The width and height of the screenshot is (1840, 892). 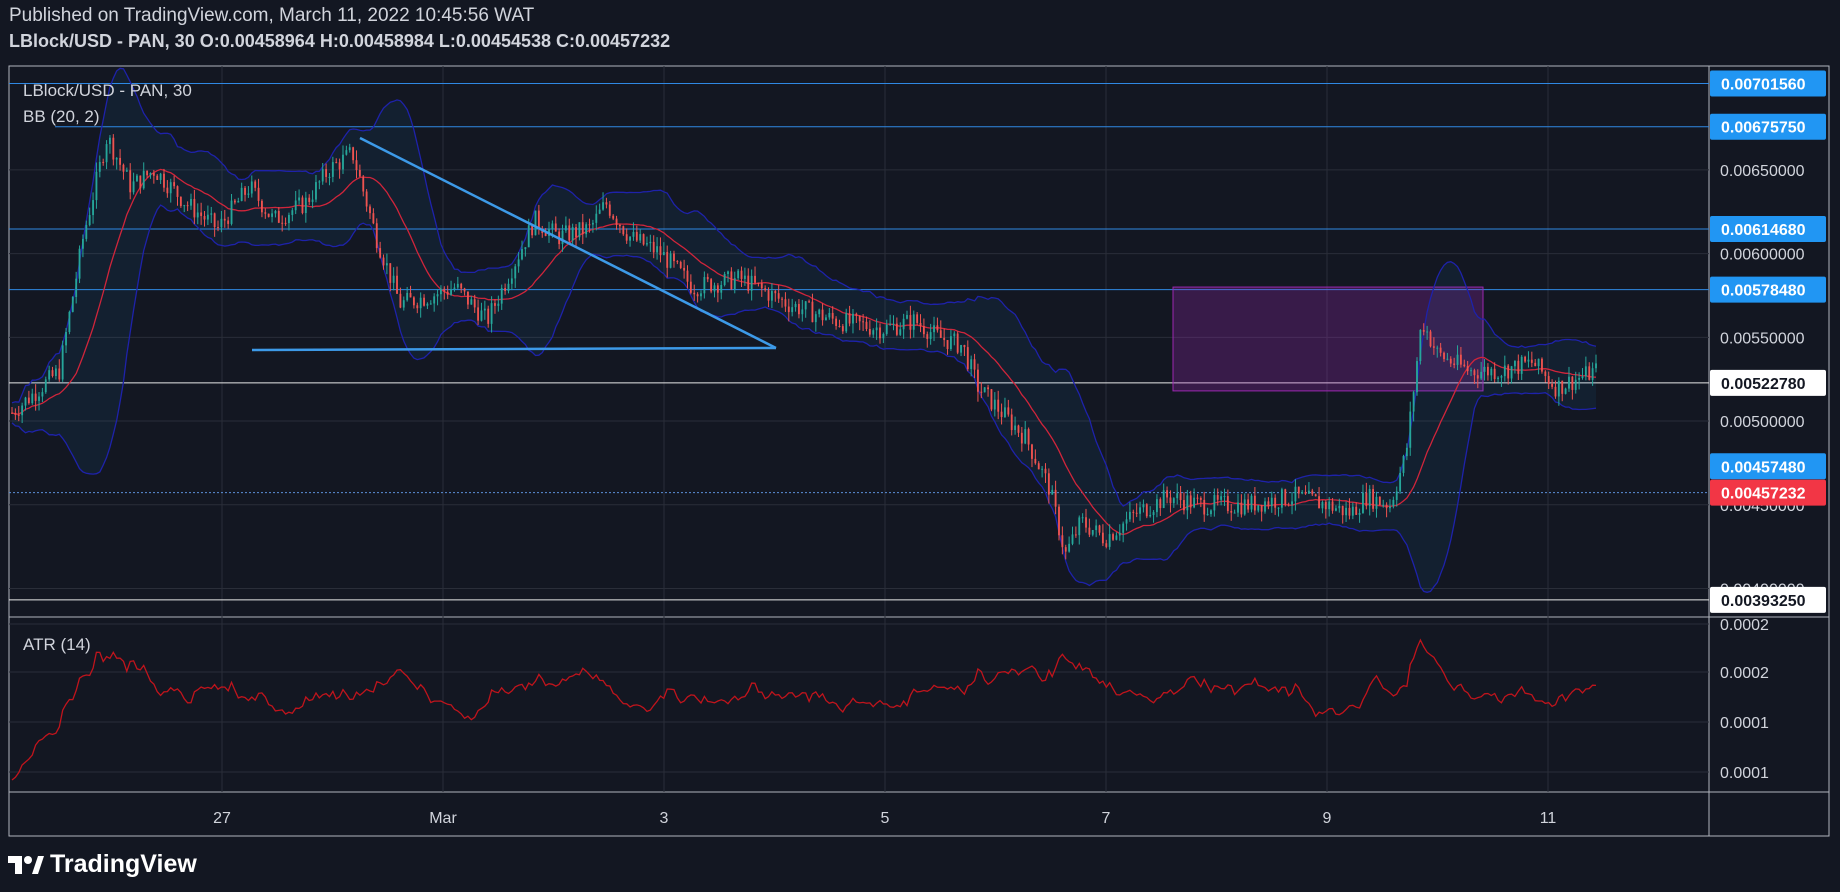 I want to click on legend-atr: ATR (14), so click(x=57, y=644).